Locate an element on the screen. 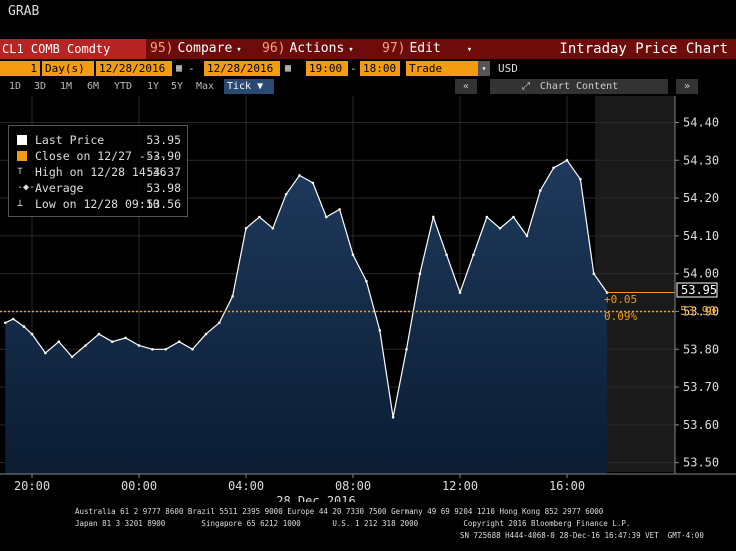 The width and height of the screenshot is (736, 551). legend-item-high: ⊤ High on 12/28 14:36 54.37 is located at coordinates (98, 172).